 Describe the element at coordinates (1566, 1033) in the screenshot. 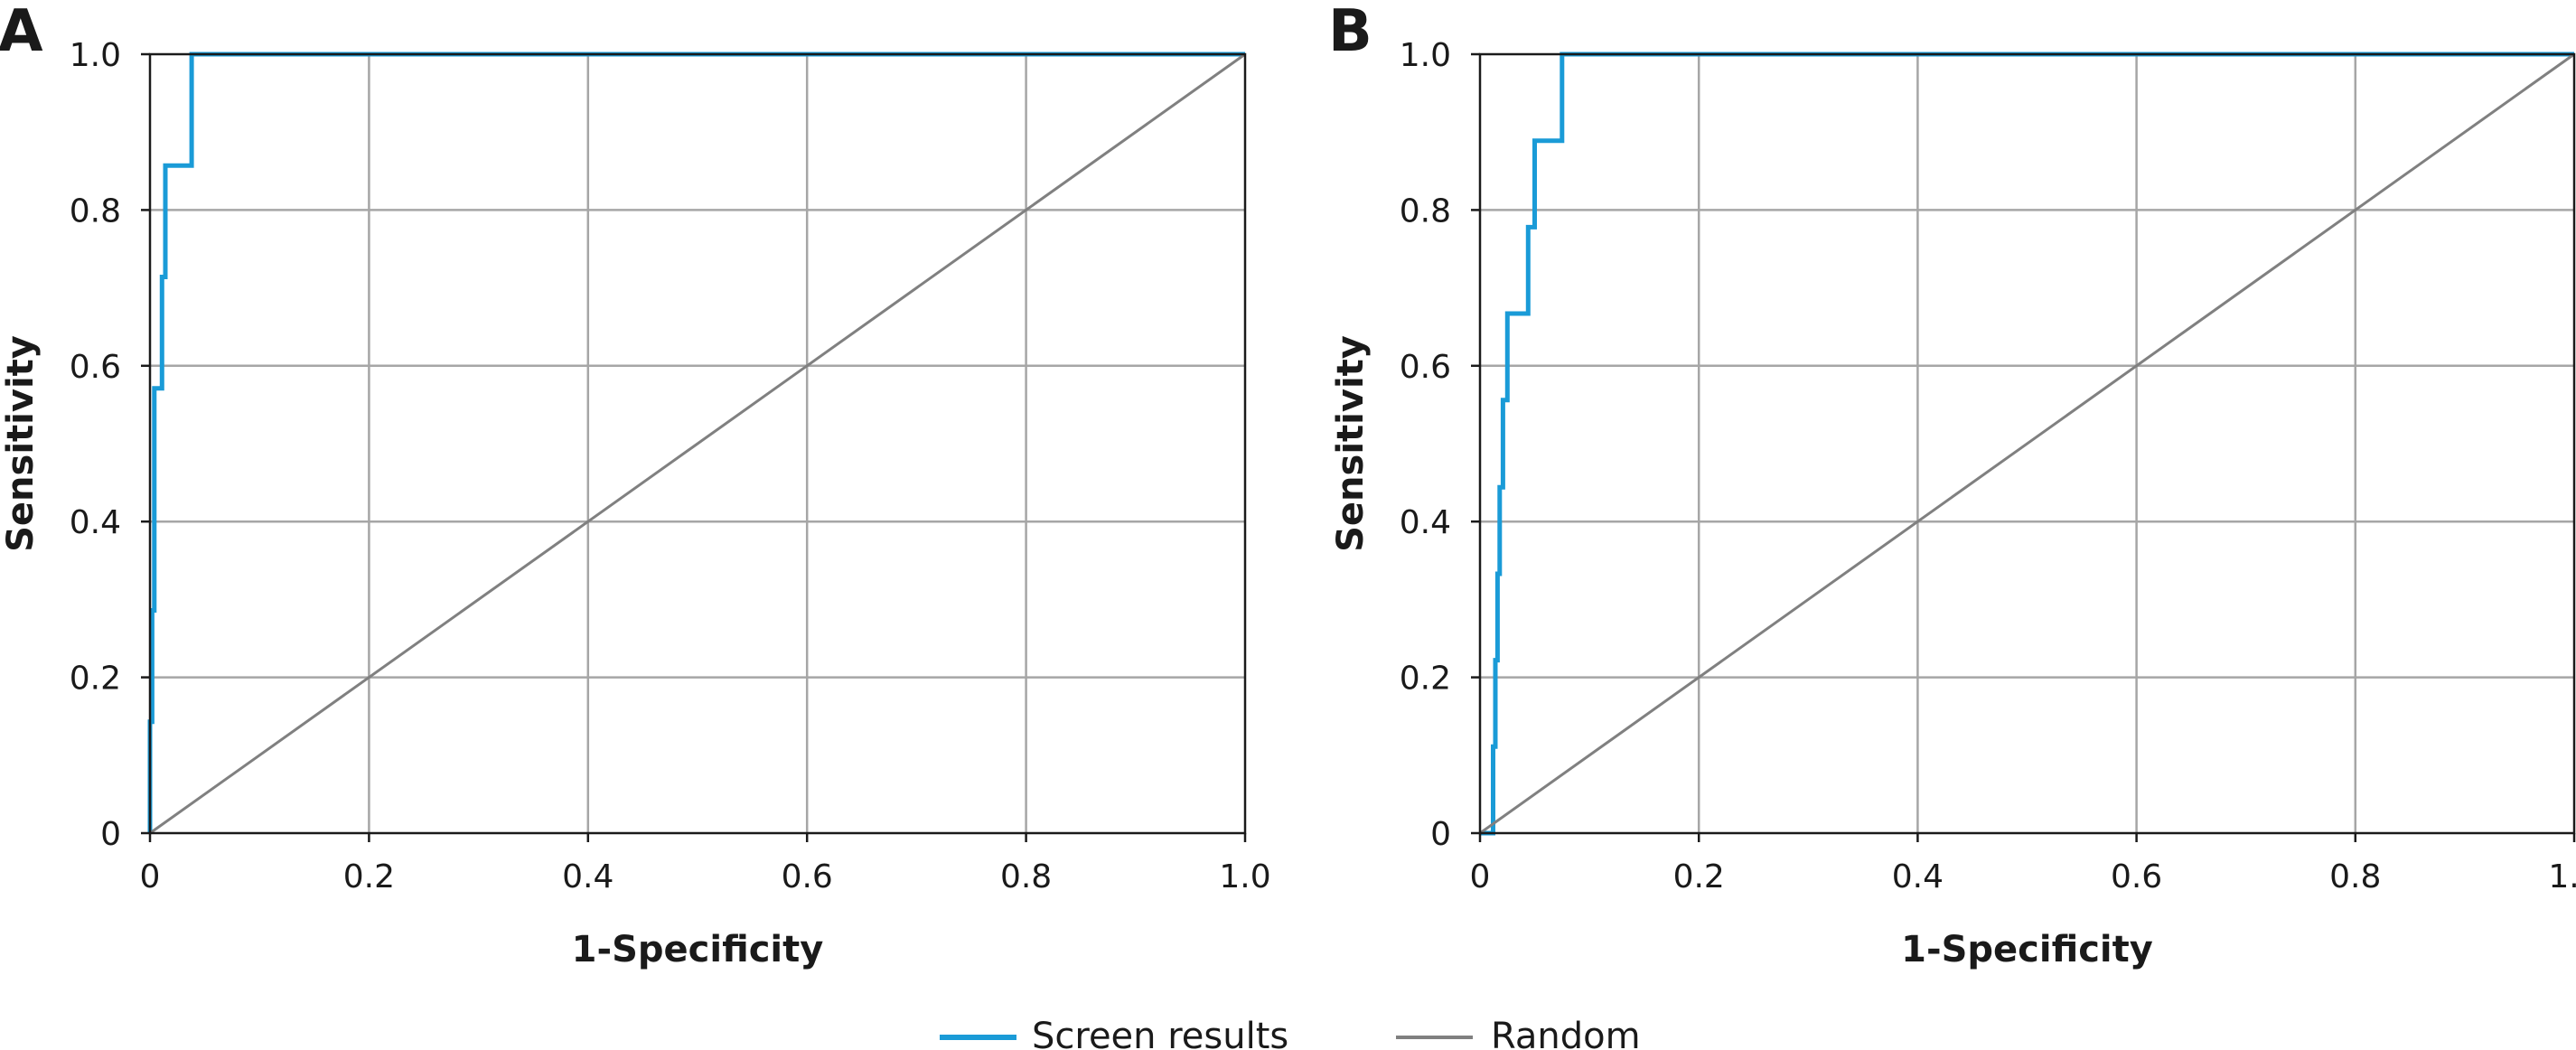

I see `legend-label-random: Random` at that location.